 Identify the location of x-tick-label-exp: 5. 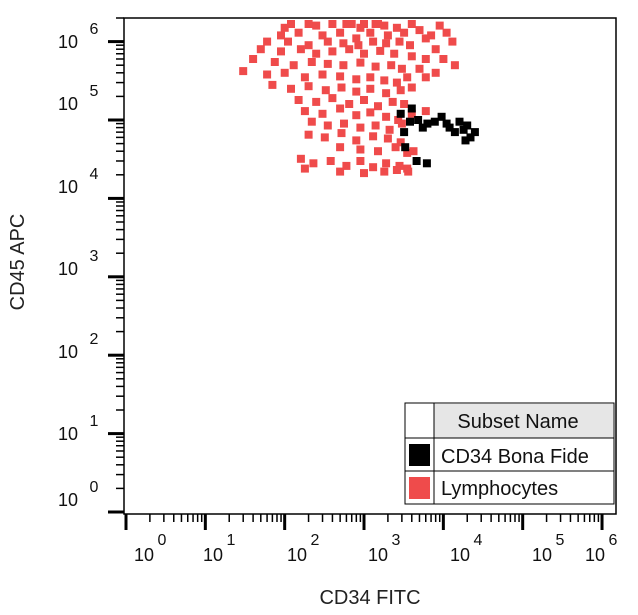
(560, 540).